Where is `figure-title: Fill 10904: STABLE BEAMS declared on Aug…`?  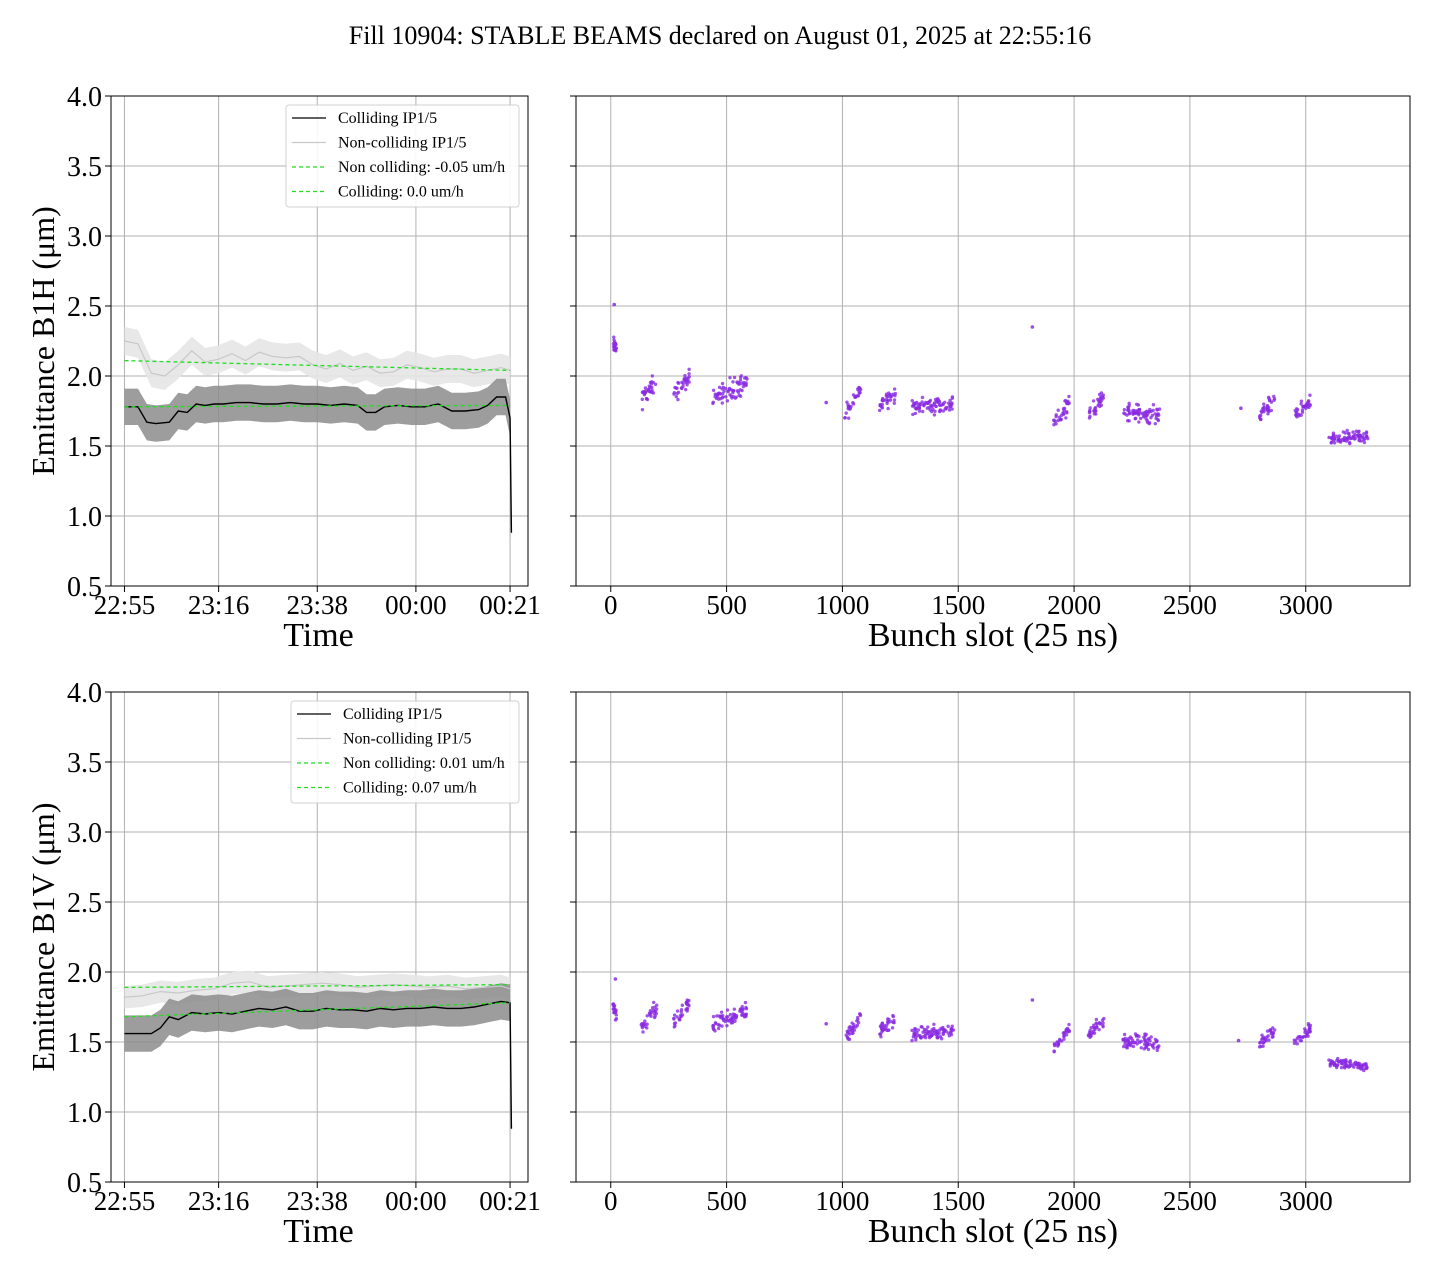 figure-title: Fill 10904: STABLE BEAMS declared on Aug… is located at coordinates (720, 35).